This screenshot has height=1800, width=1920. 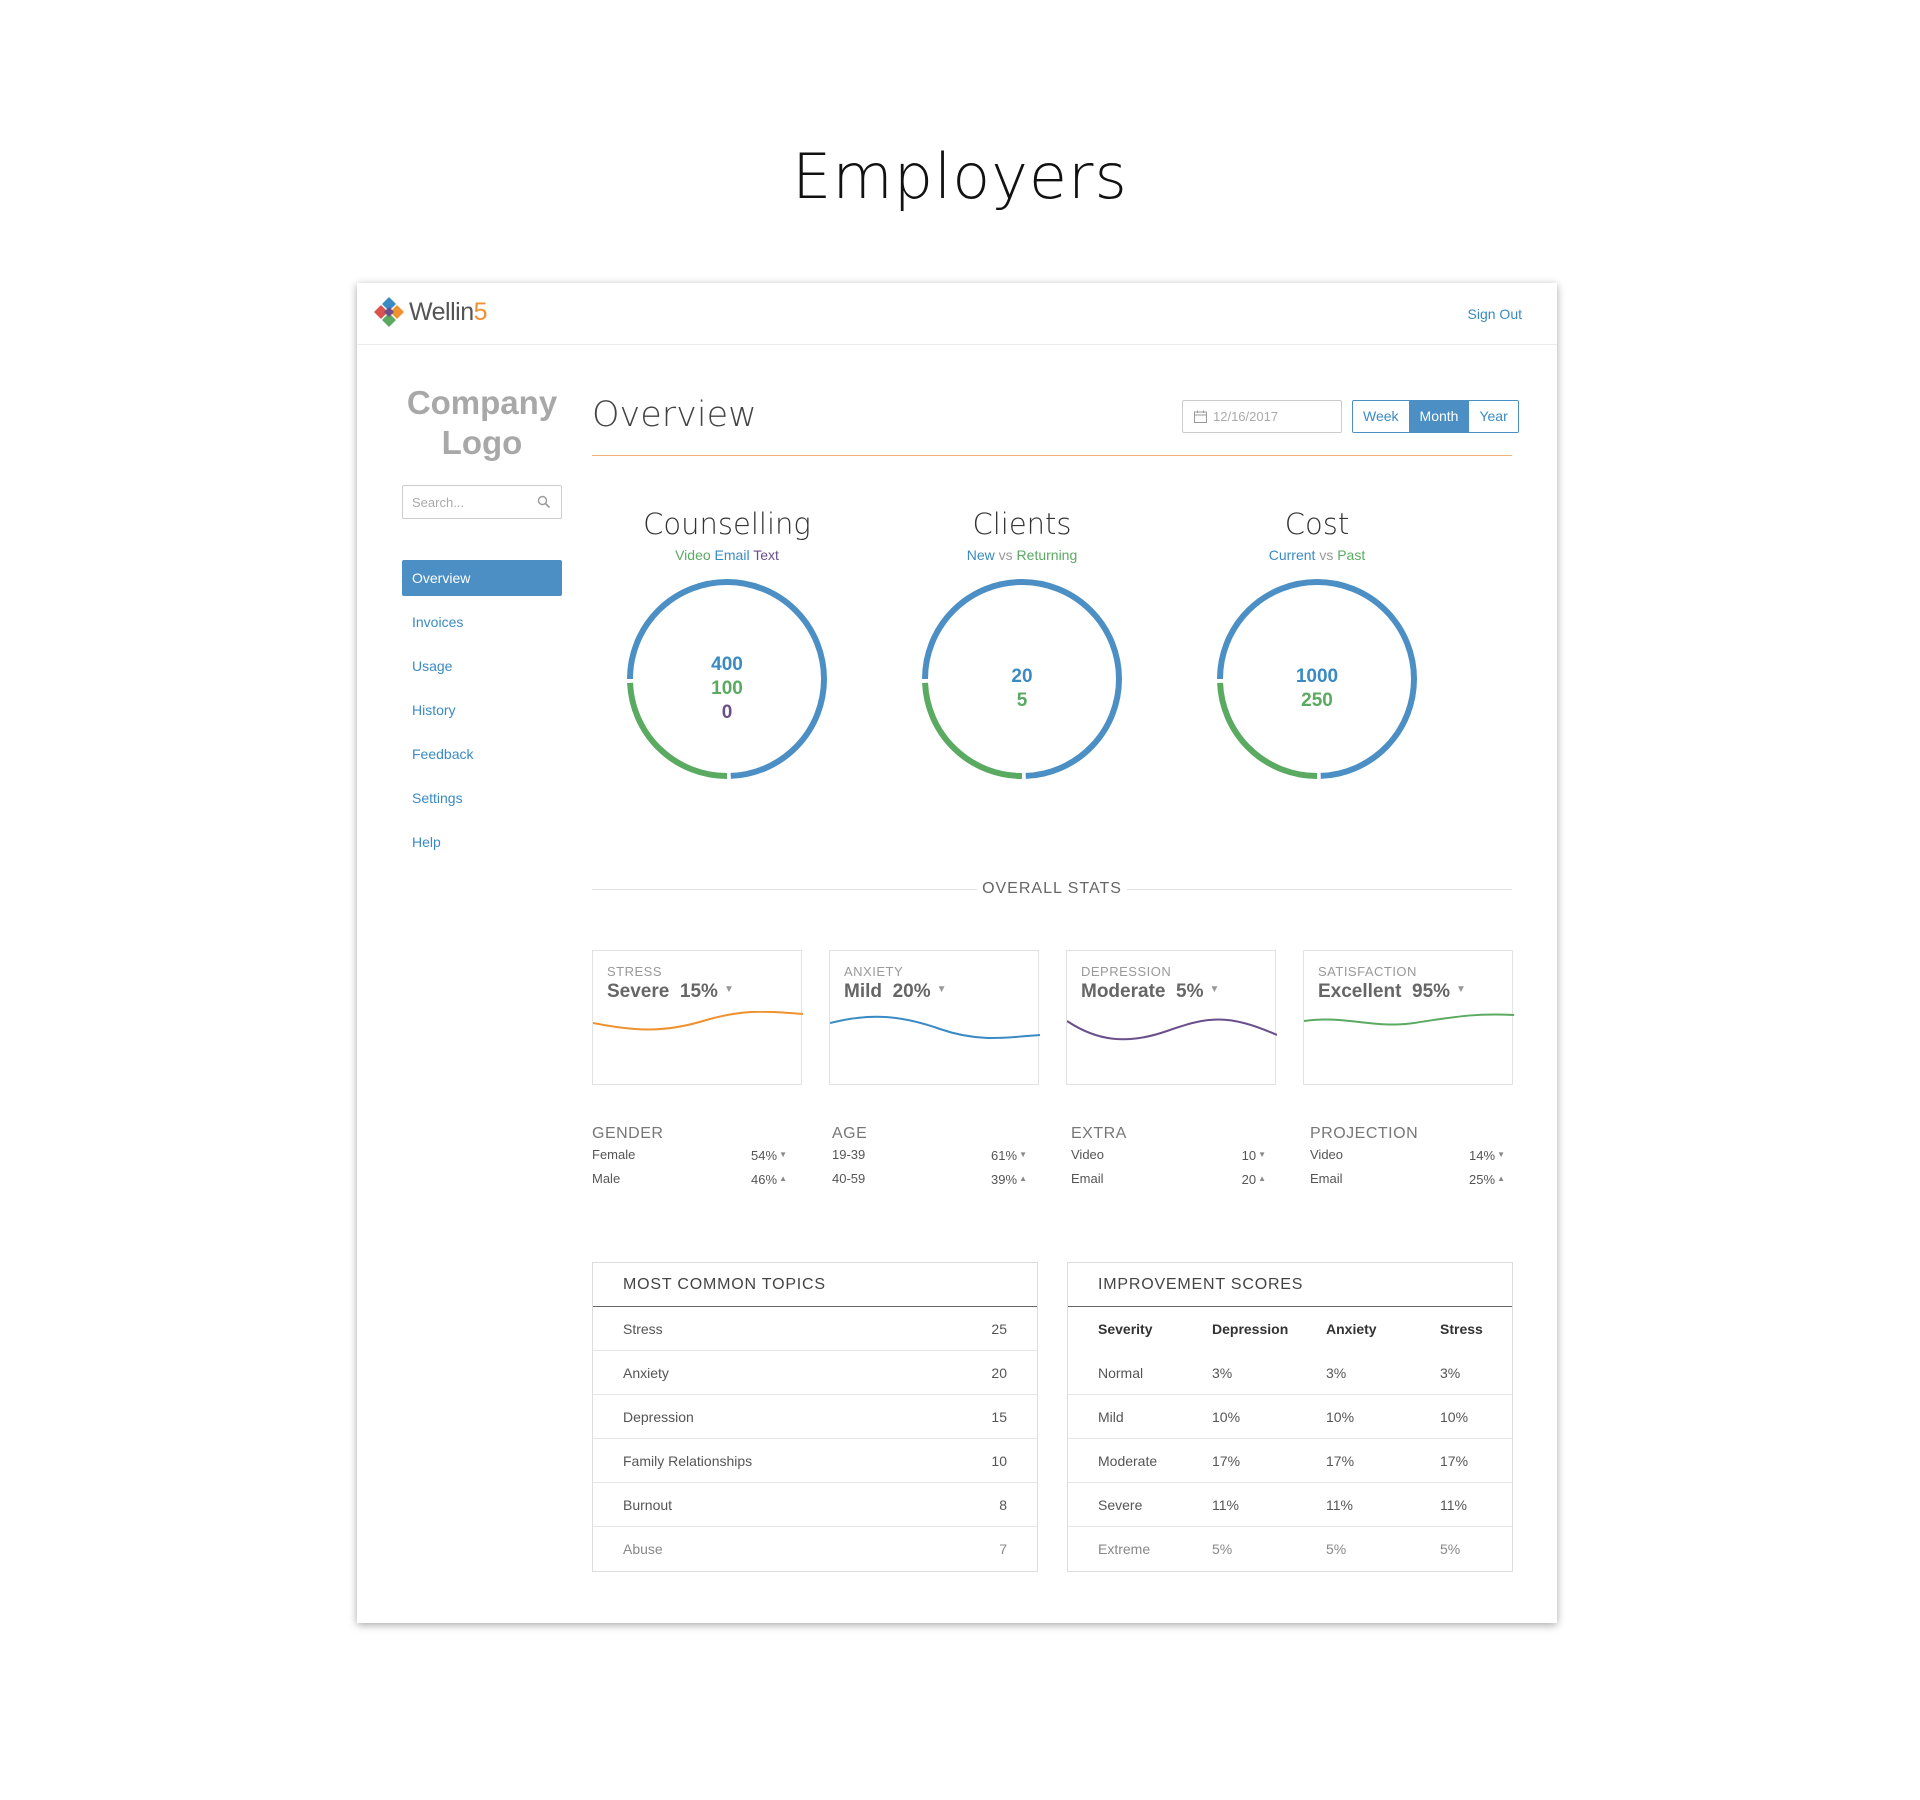 I want to click on stat-row: Male 46% ▲, so click(x=689, y=1179).